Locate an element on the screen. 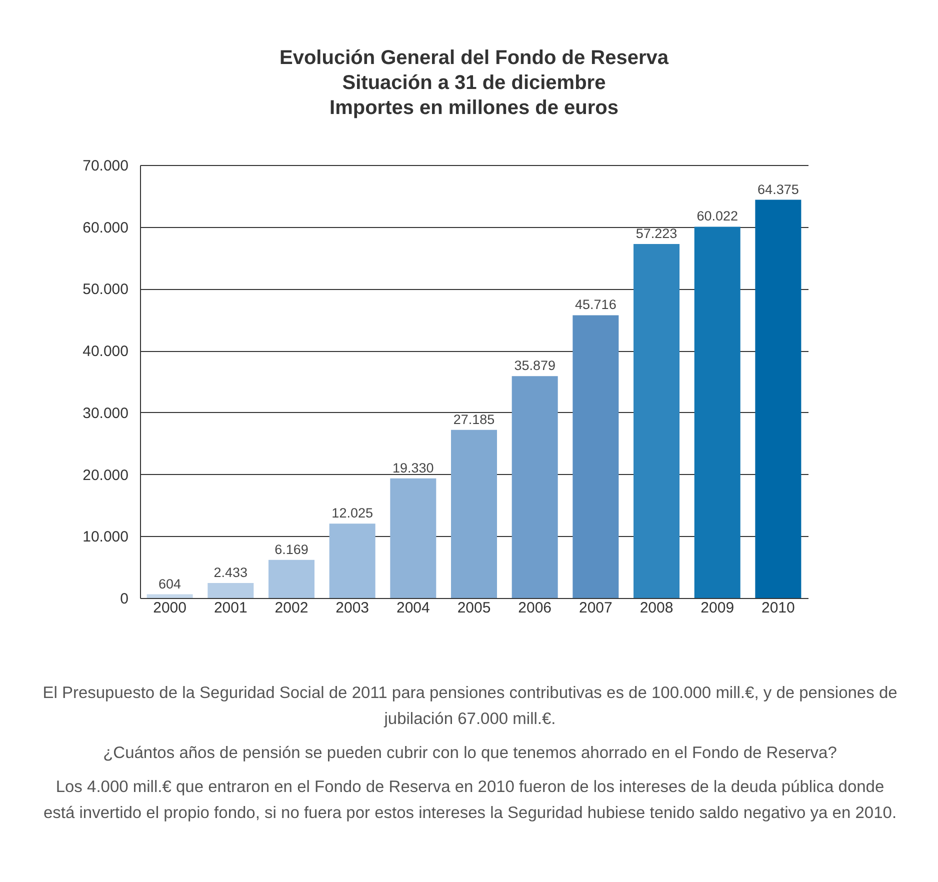 The height and width of the screenshot is (882, 938). x-tick-label: 2007 is located at coordinates (595, 608).